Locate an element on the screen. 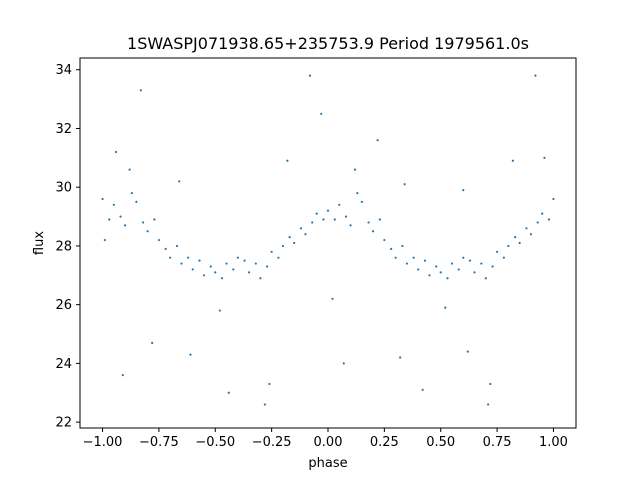 The image size is (640, 480). y-tick-label: 32 is located at coordinates (63, 129).